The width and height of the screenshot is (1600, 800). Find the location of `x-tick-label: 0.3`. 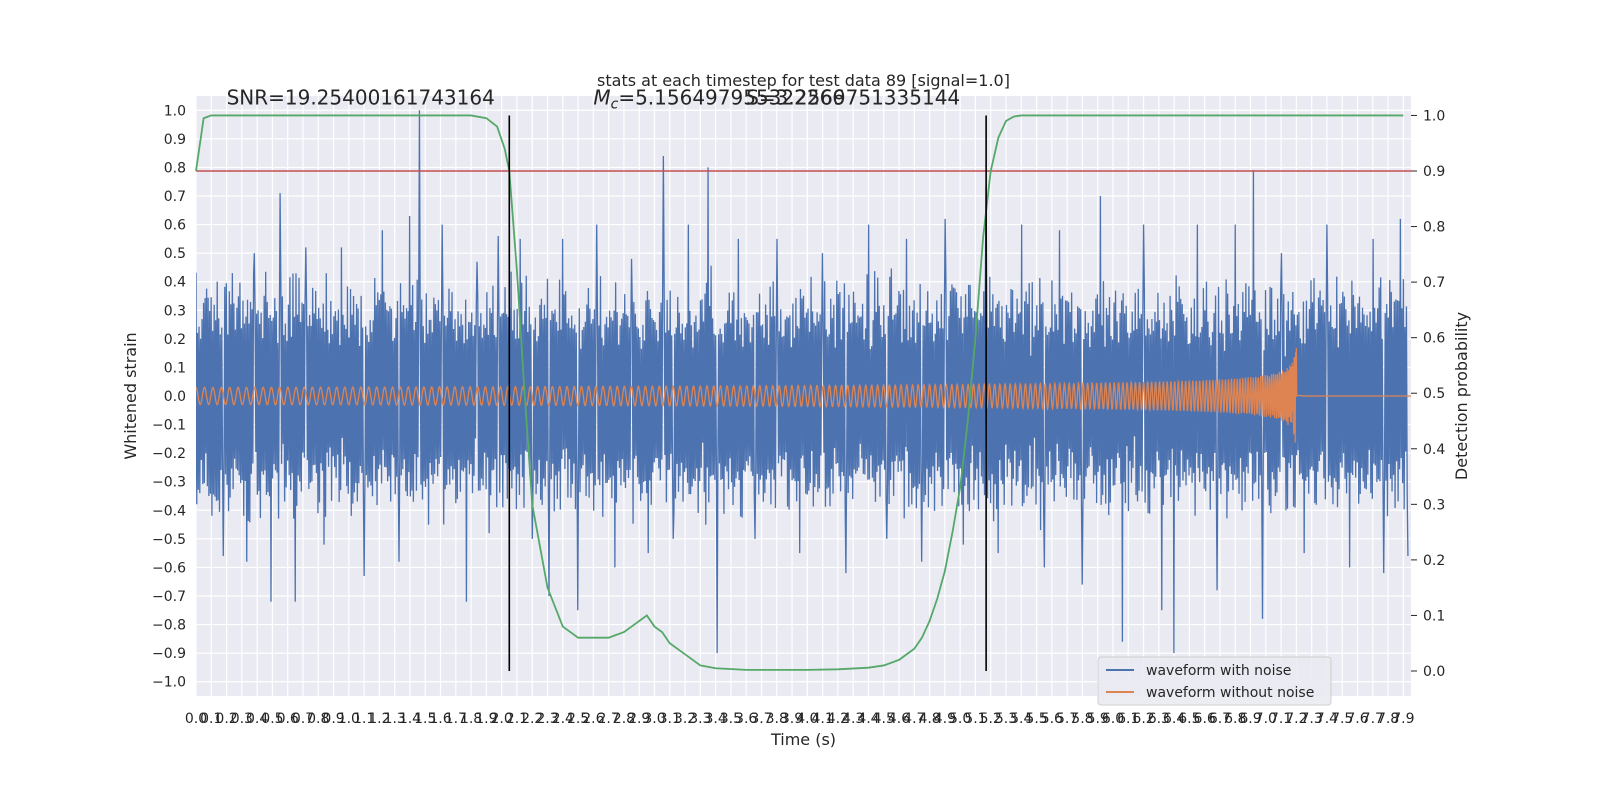

x-tick-label: 0.3 is located at coordinates (242, 719).